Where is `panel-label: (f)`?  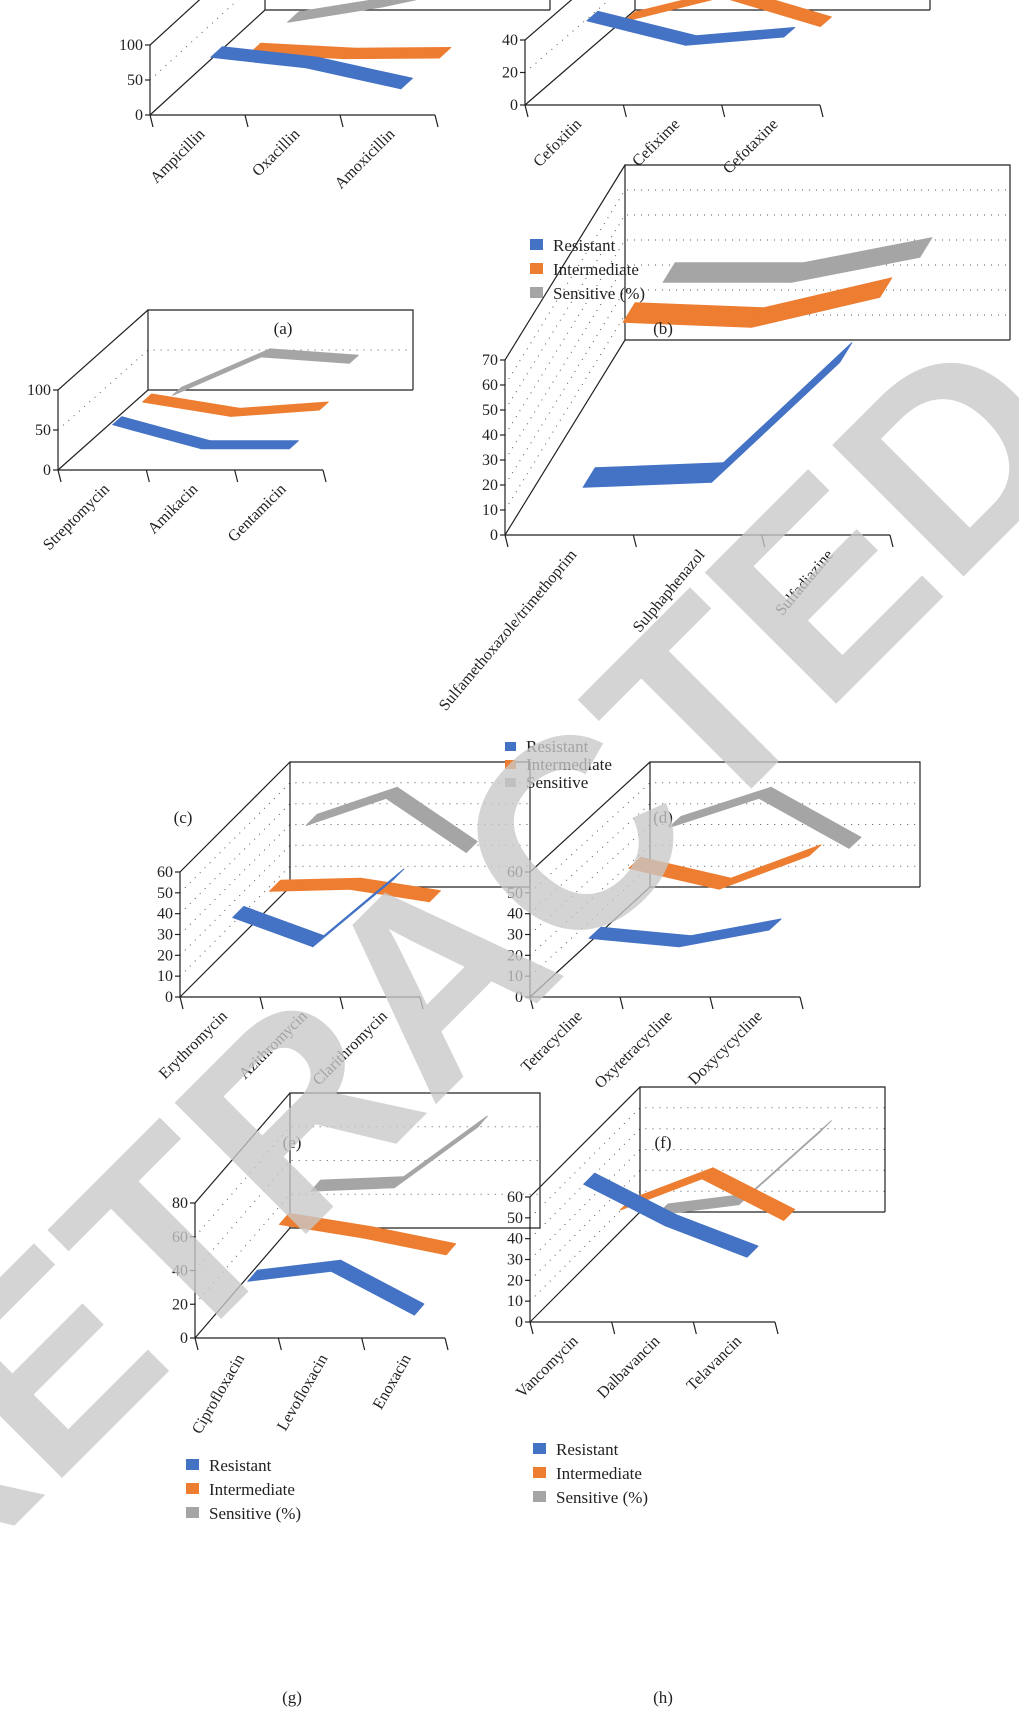 panel-label: (f) is located at coordinates (663, 1142).